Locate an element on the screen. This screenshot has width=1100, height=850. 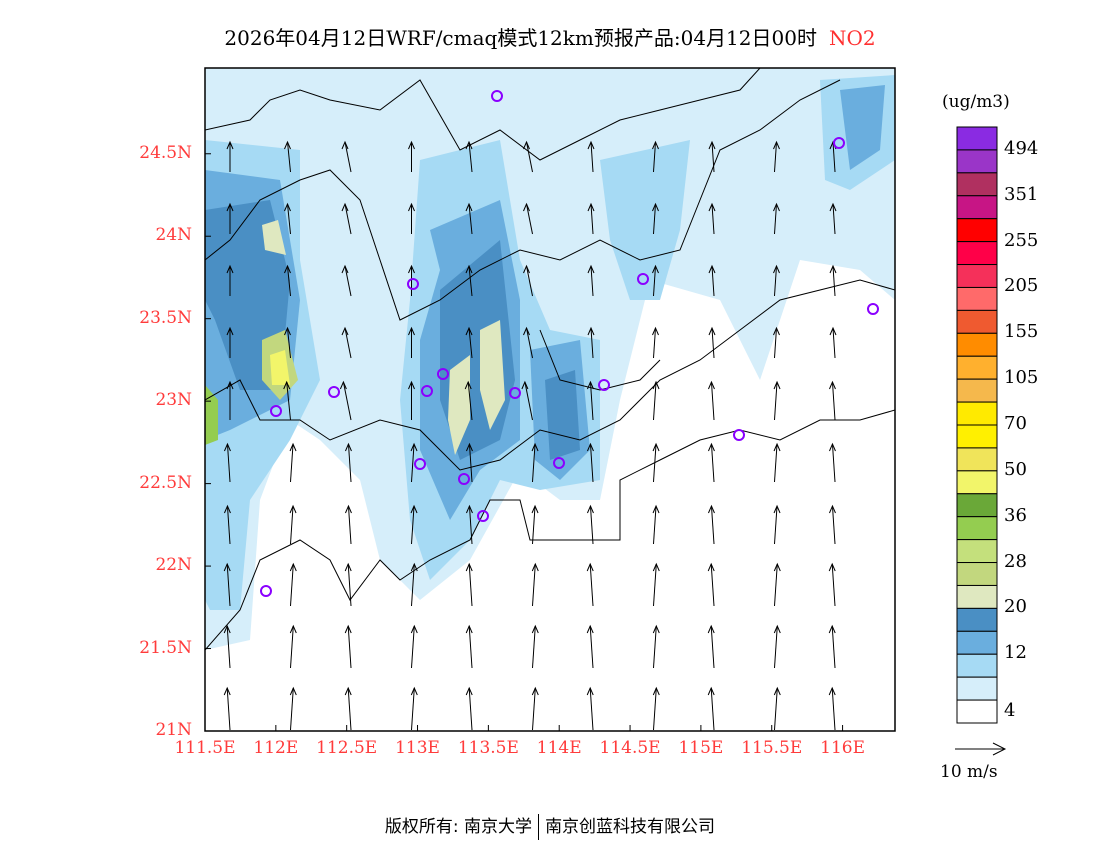
lon-label: 113.5E is located at coordinates (488, 748).